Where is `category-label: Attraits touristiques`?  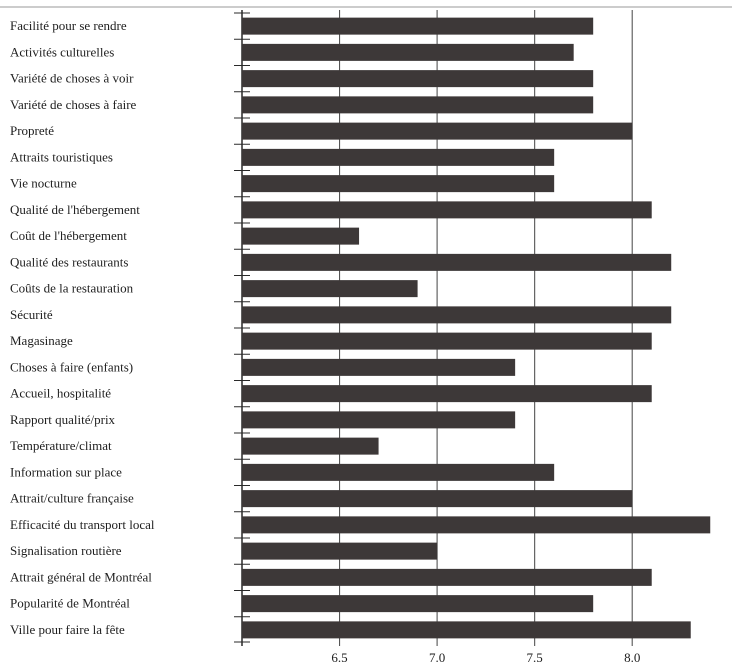 category-label: Attraits touristiques is located at coordinates (61, 156).